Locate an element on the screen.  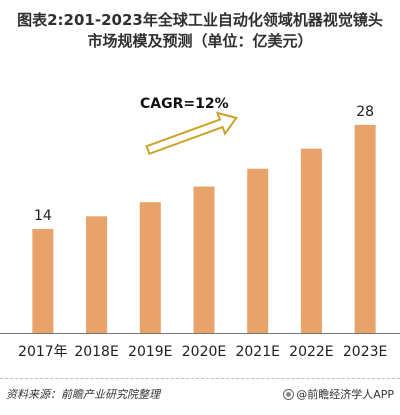
x-tick-label: 2017年 is located at coordinates (43, 352).